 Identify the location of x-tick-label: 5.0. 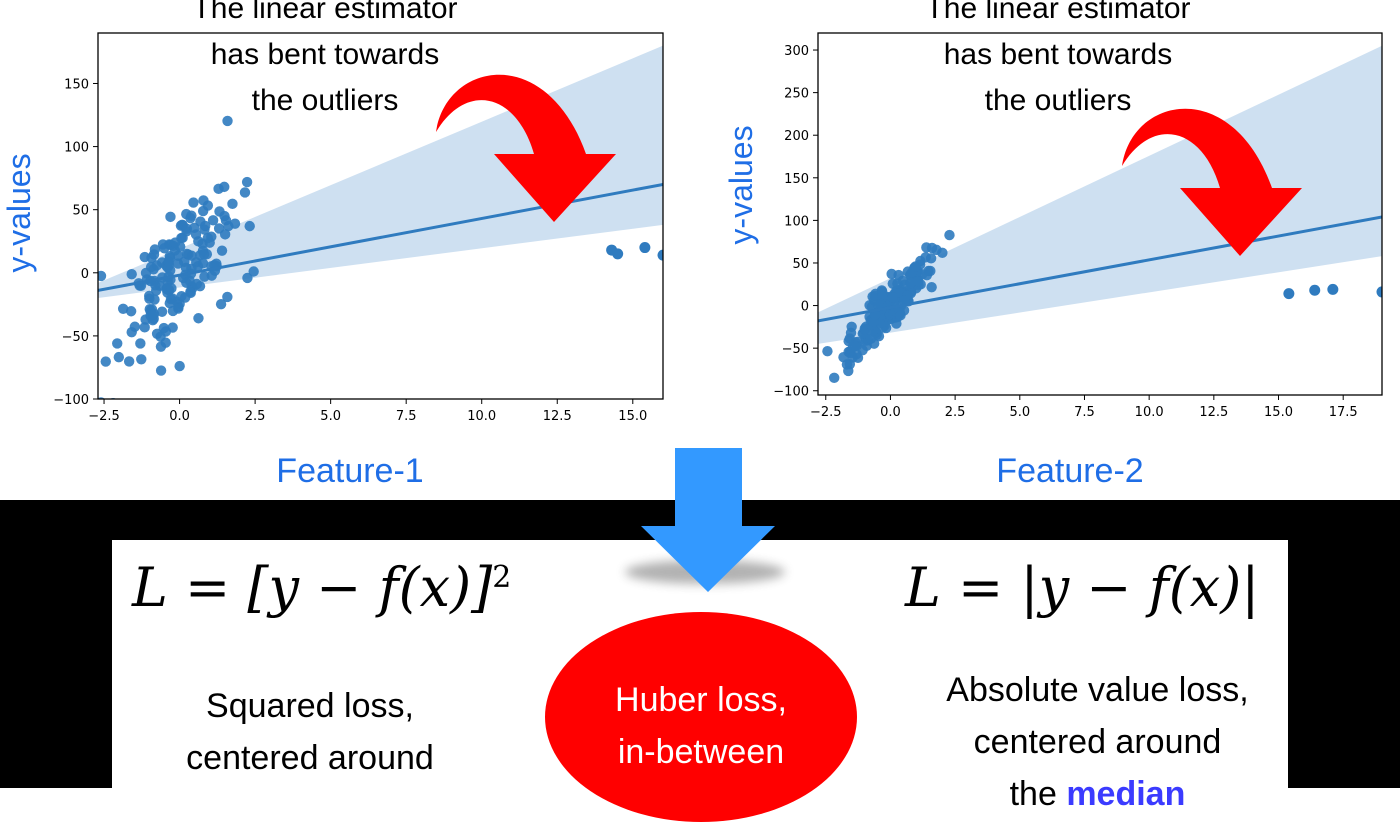
(1019, 412).